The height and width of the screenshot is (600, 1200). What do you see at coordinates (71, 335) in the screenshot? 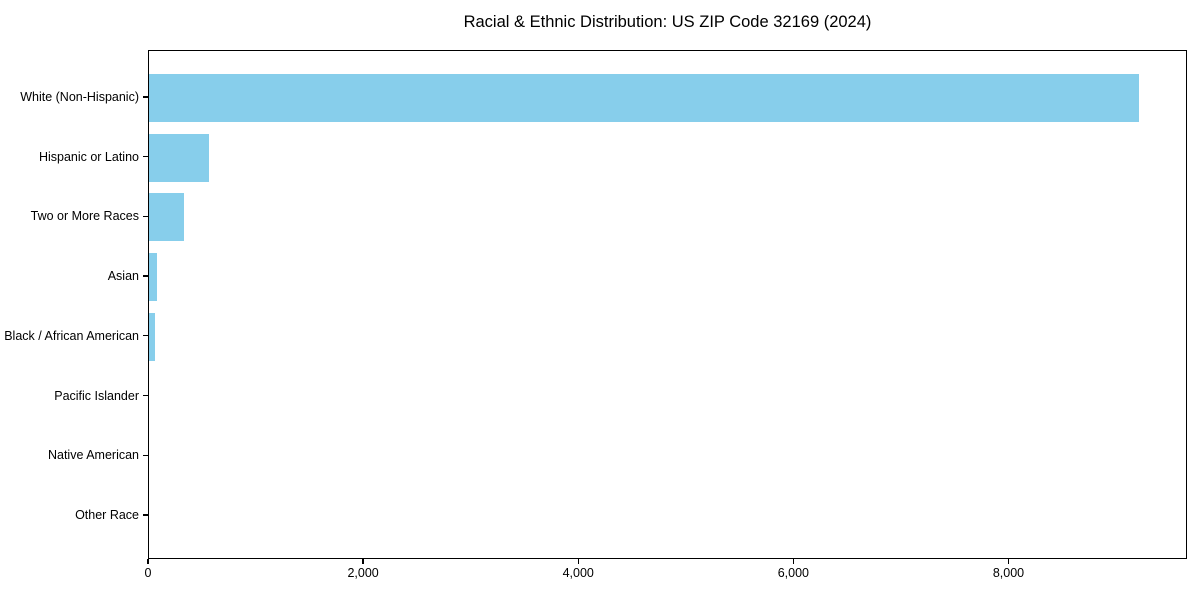
I see `y-axis-category-label: Black / African American` at bounding box center [71, 335].